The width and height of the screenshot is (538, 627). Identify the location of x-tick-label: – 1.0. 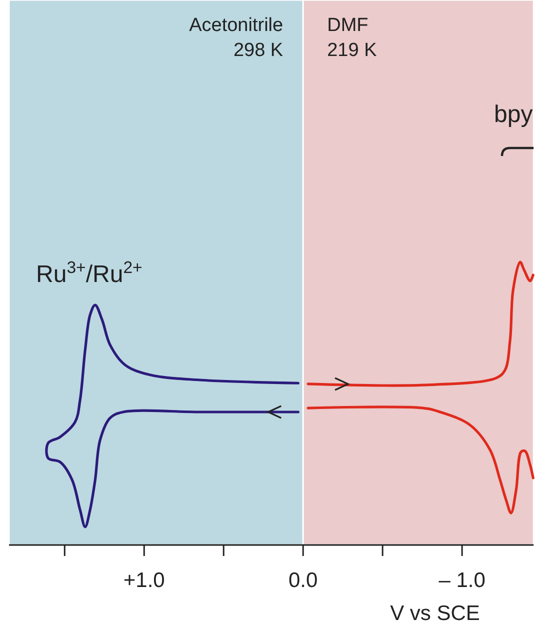
(462, 580).